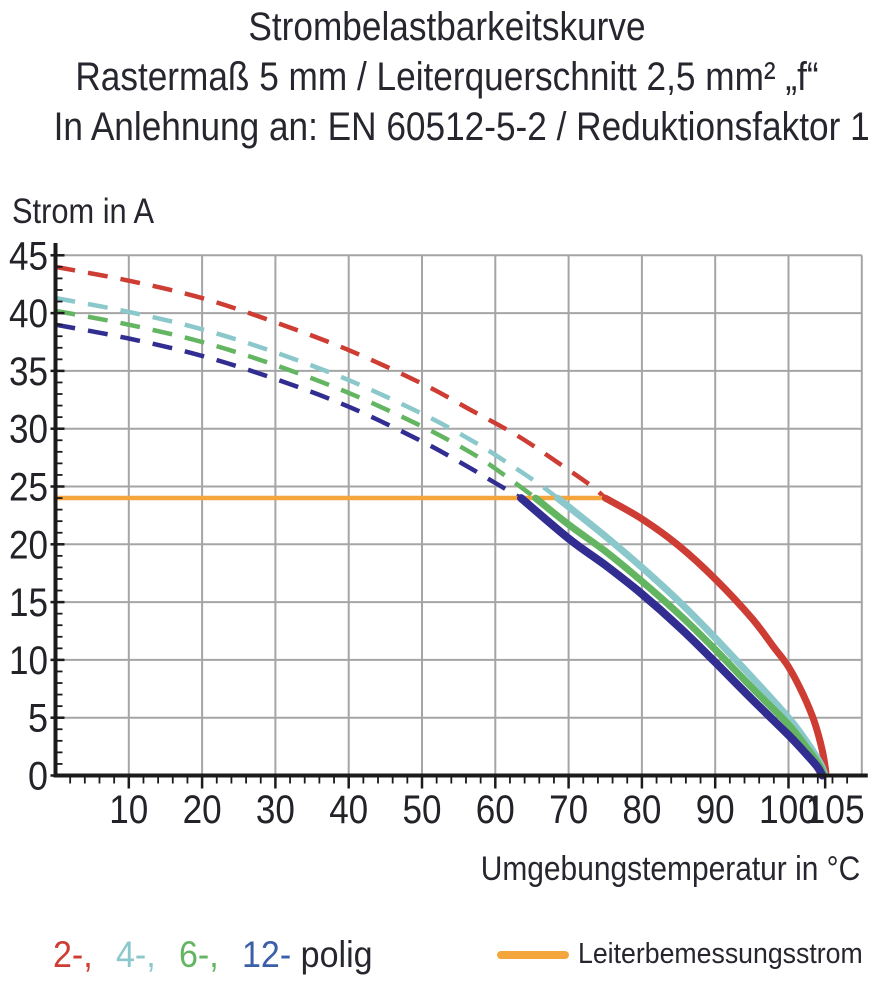 The image size is (894, 1000). What do you see at coordinates (28, 256) in the screenshot?
I see `y-tick-label: 45` at bounding box center [28, 256].